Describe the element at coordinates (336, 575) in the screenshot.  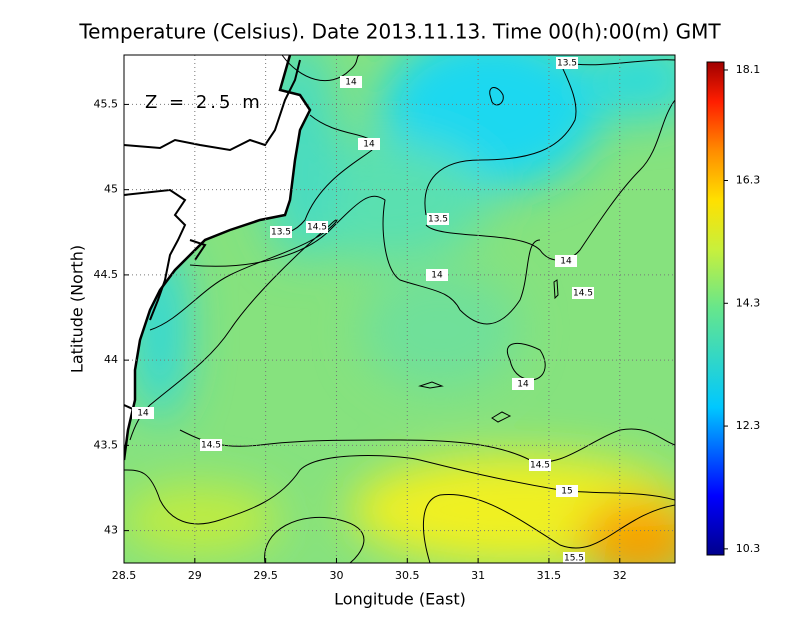
I see `x-tick-label: 30` at that location.